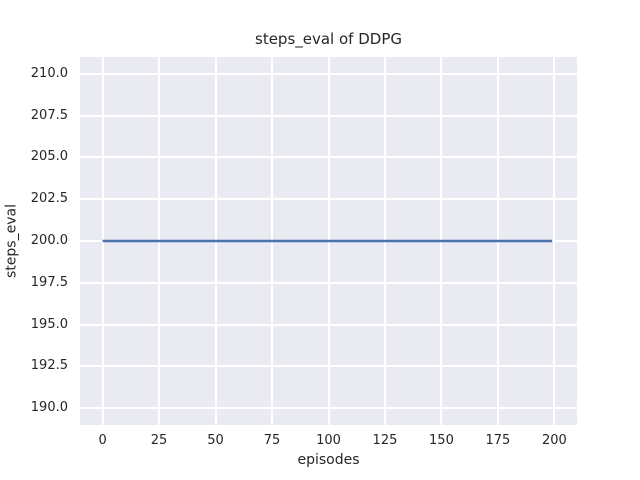 This screenshot has height=480, width=640. I want to click on y-tick-label: 190.0, so click(49, 408).